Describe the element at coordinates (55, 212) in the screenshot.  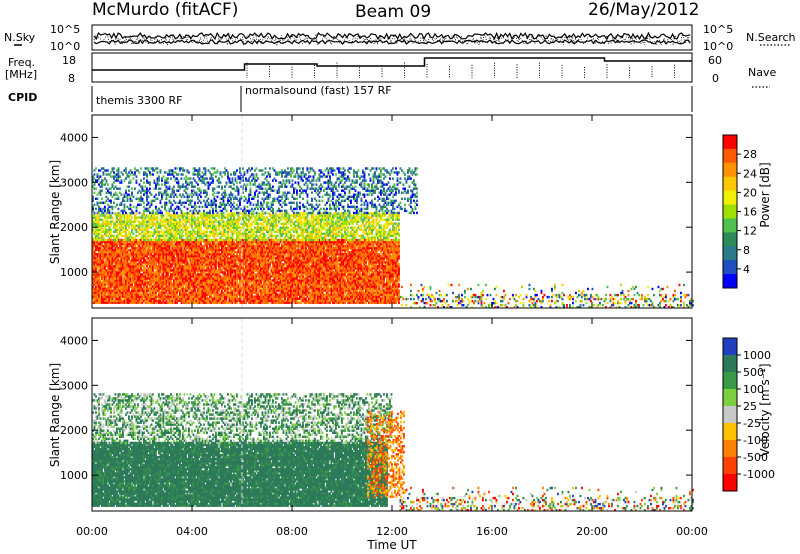
I see `power-ylabel: Slant Range [km]` at that location.